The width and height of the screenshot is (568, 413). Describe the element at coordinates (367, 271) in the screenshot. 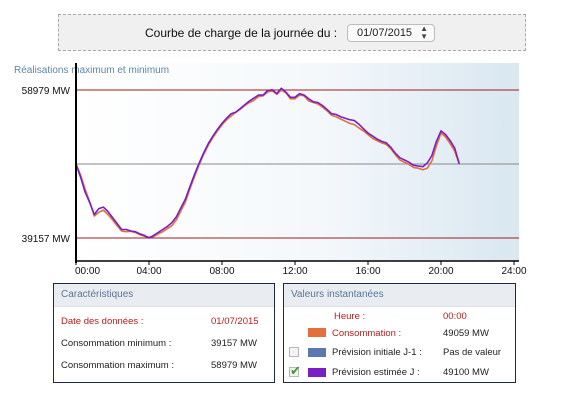

I see `x-tick-label: 16:00` at that location.